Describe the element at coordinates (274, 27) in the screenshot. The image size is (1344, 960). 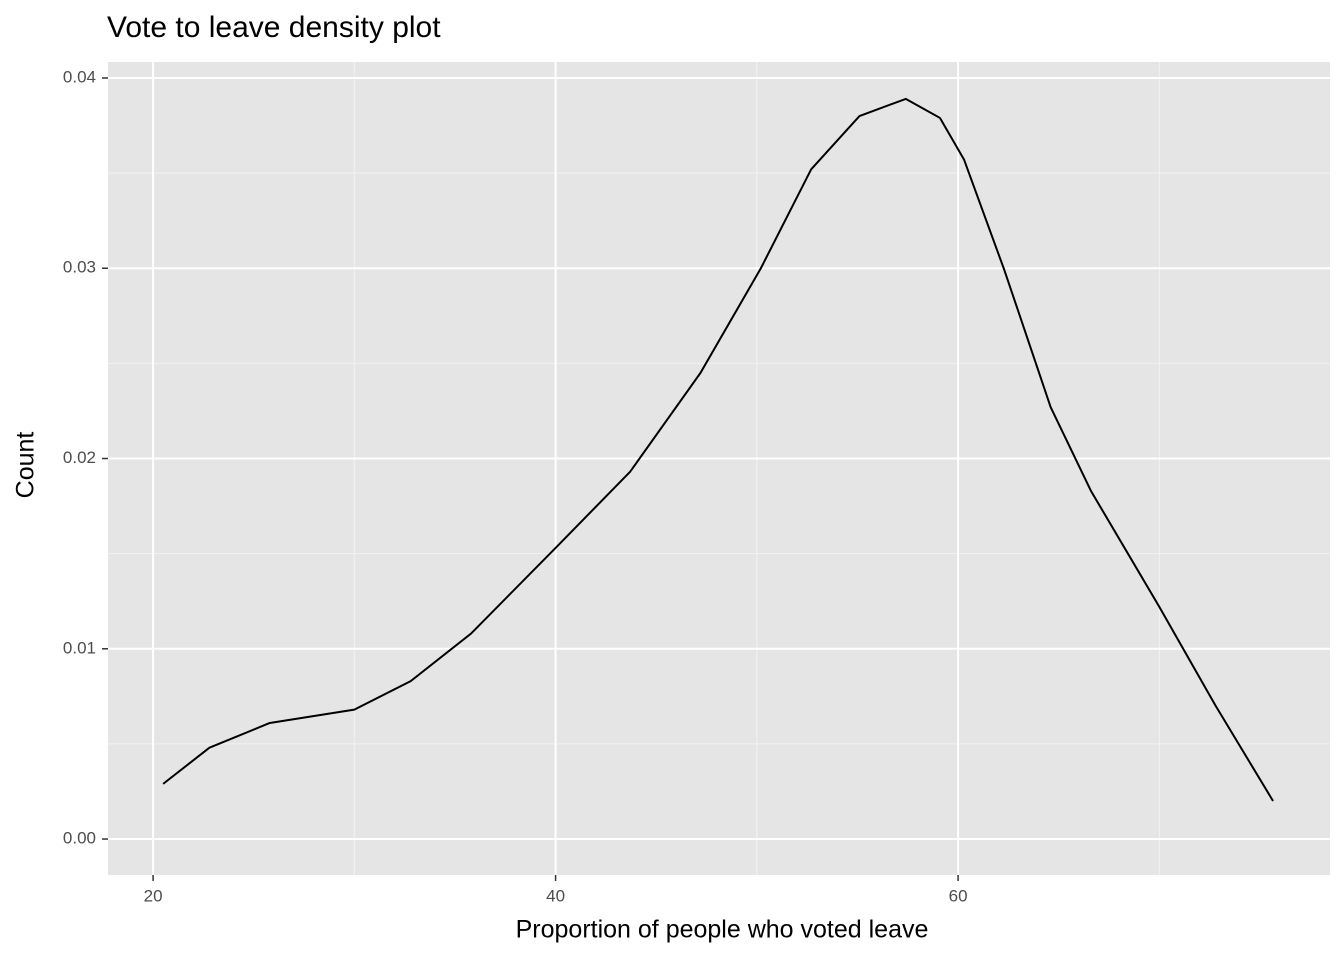
I see `chart-title: Vote to leave density plot` at that location.